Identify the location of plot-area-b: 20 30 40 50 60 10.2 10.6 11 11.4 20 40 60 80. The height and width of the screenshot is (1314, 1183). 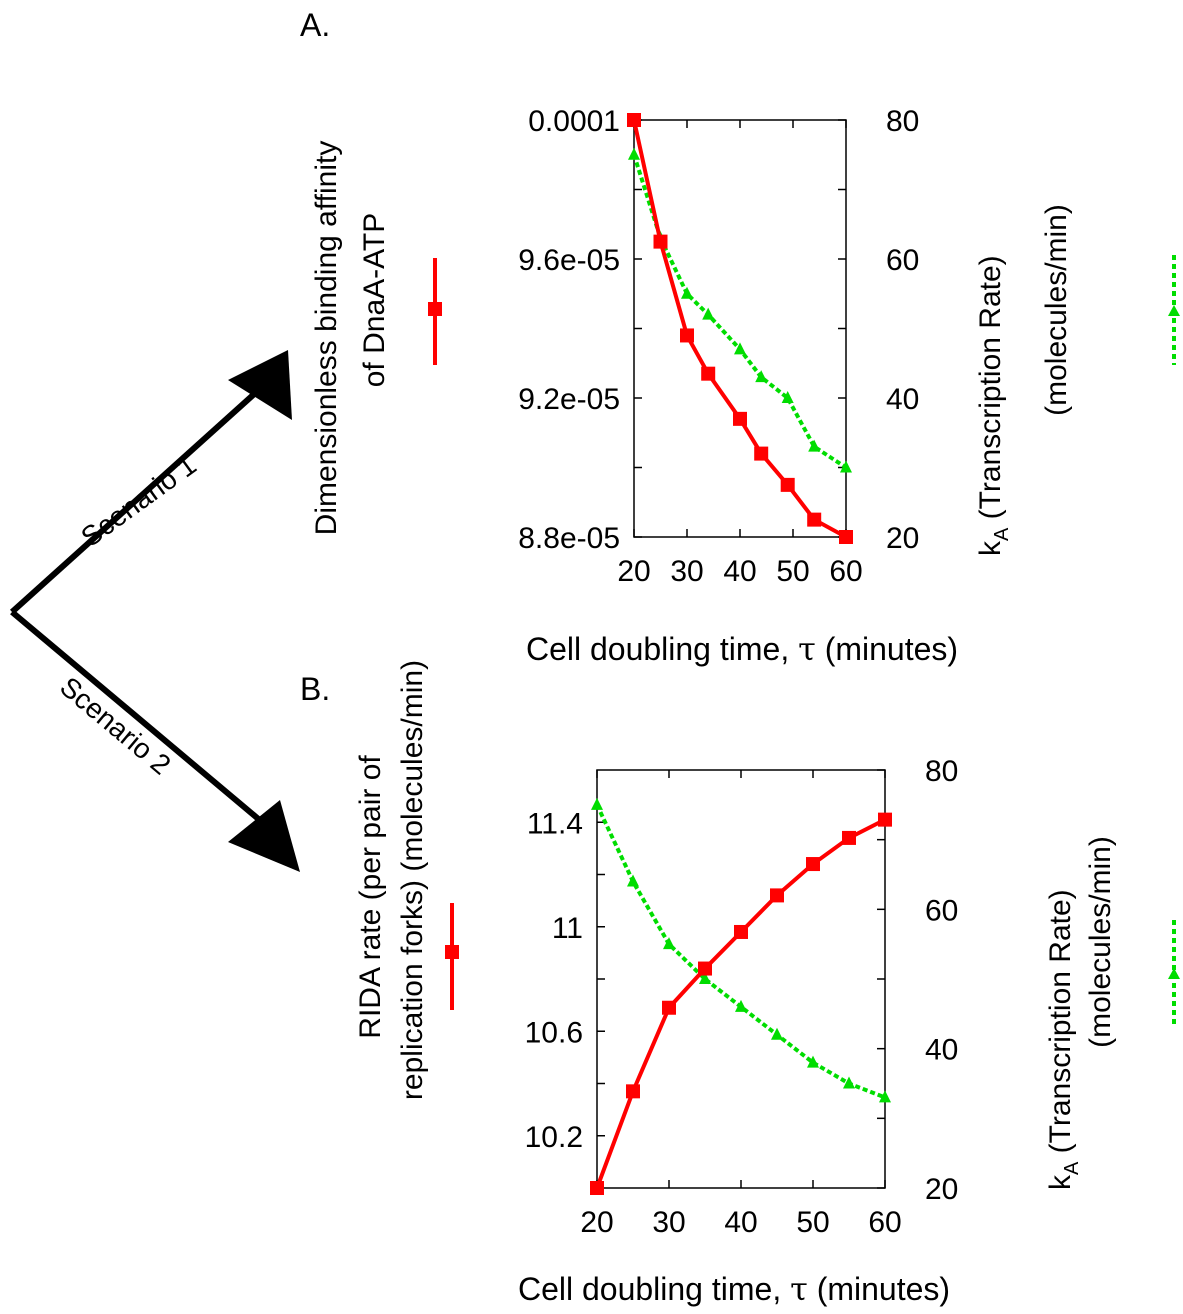
(742, 997).